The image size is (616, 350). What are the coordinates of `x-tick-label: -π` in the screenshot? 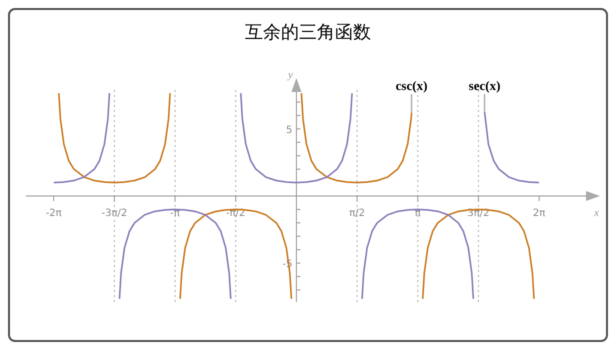 It's located at (175, 213).